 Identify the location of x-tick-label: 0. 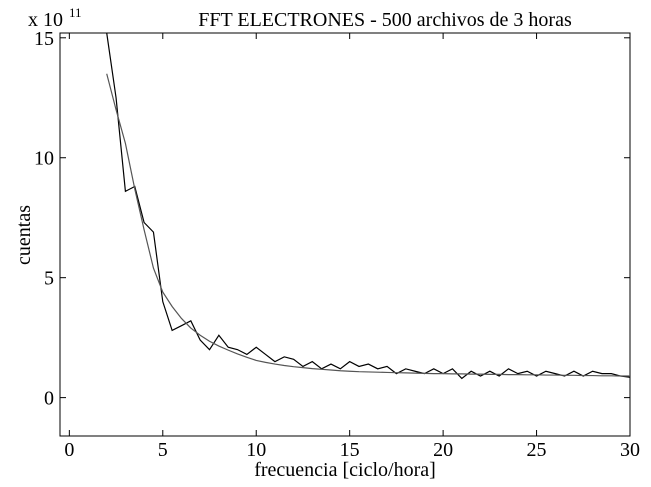
(69, 450).